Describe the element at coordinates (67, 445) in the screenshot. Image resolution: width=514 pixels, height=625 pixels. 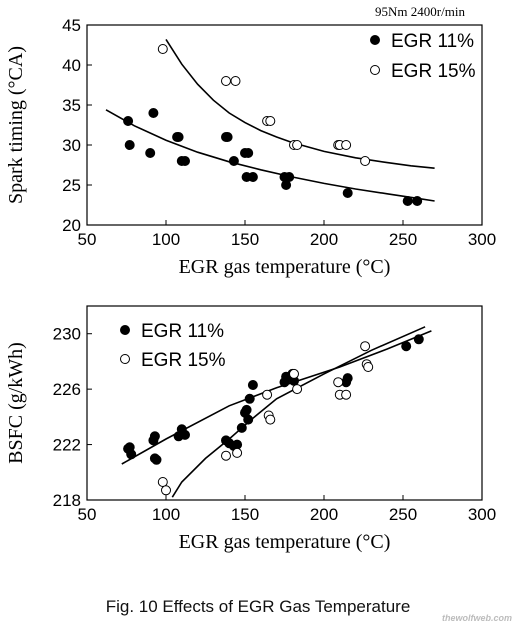
I see `y-tick-label: 222` at that location.